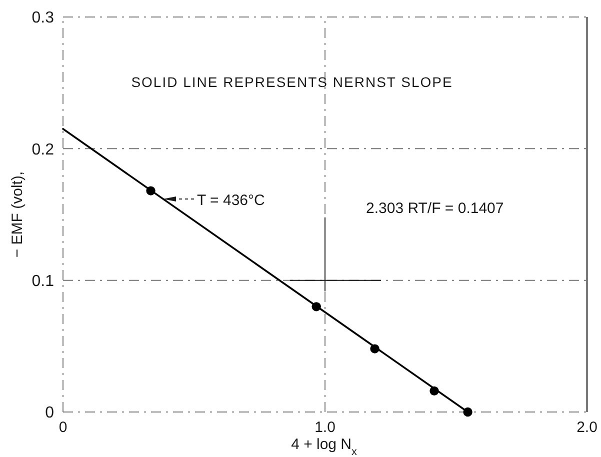 The width and height of the screenshot is (601, 457). What do you see at coordinates (63, 427) in the screenshot?
I see `x-tick-label: 0` at bounding box center [63, 427].